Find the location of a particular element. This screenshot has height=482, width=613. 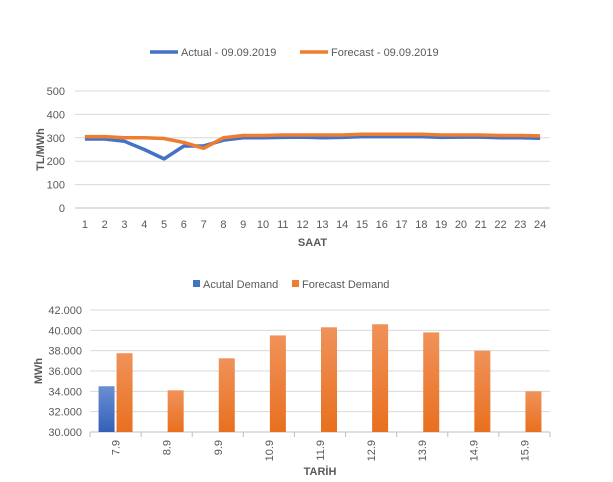

x-tick-label: 7.9 is located at coordinates (117, 447).